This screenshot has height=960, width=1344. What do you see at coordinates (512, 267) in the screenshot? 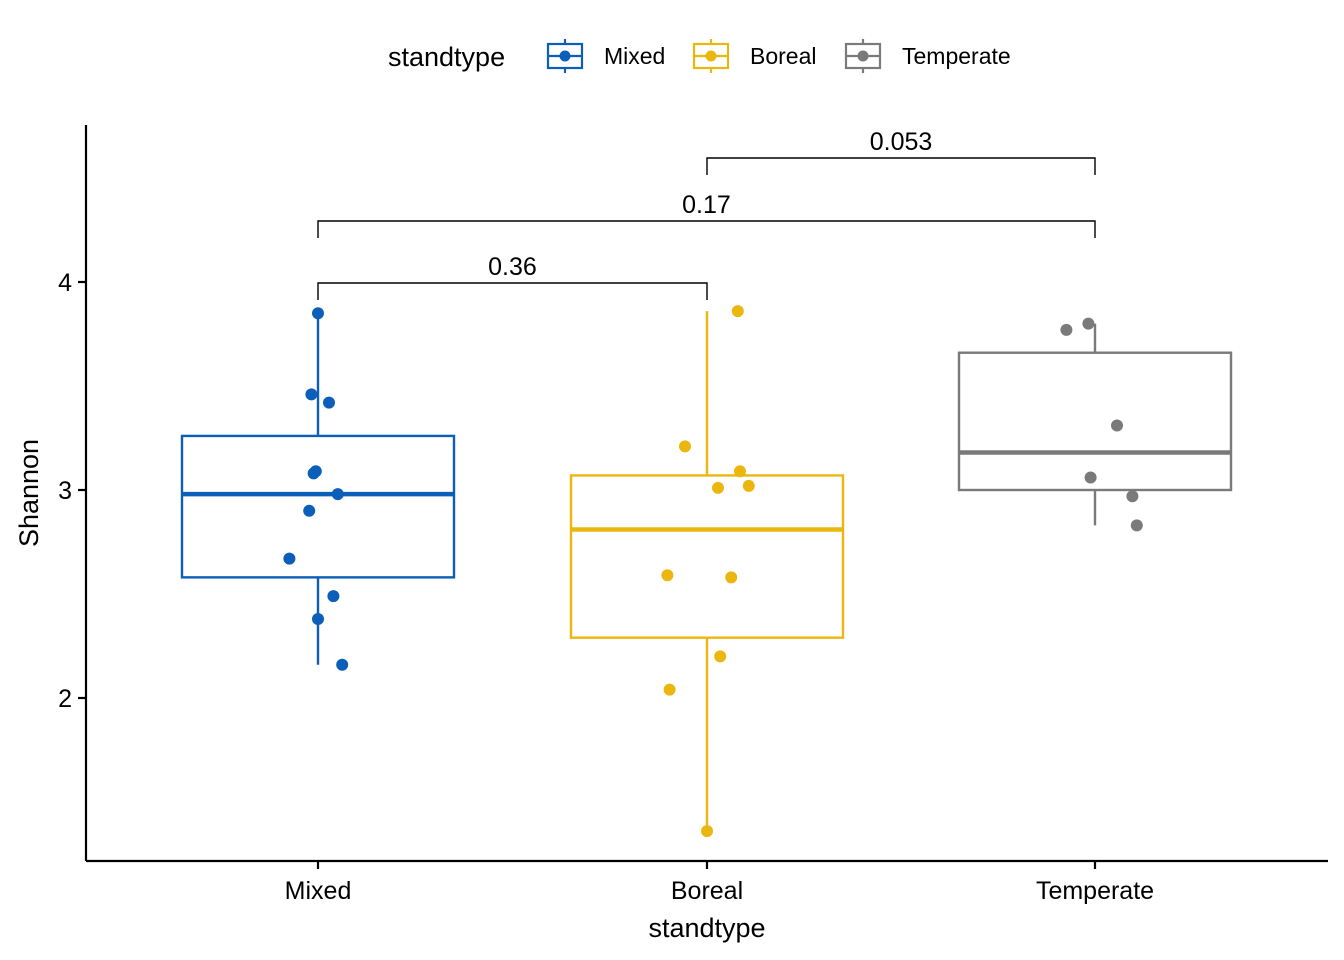
I see `p-value-label: 0.36` at bounding box center [512, 267].